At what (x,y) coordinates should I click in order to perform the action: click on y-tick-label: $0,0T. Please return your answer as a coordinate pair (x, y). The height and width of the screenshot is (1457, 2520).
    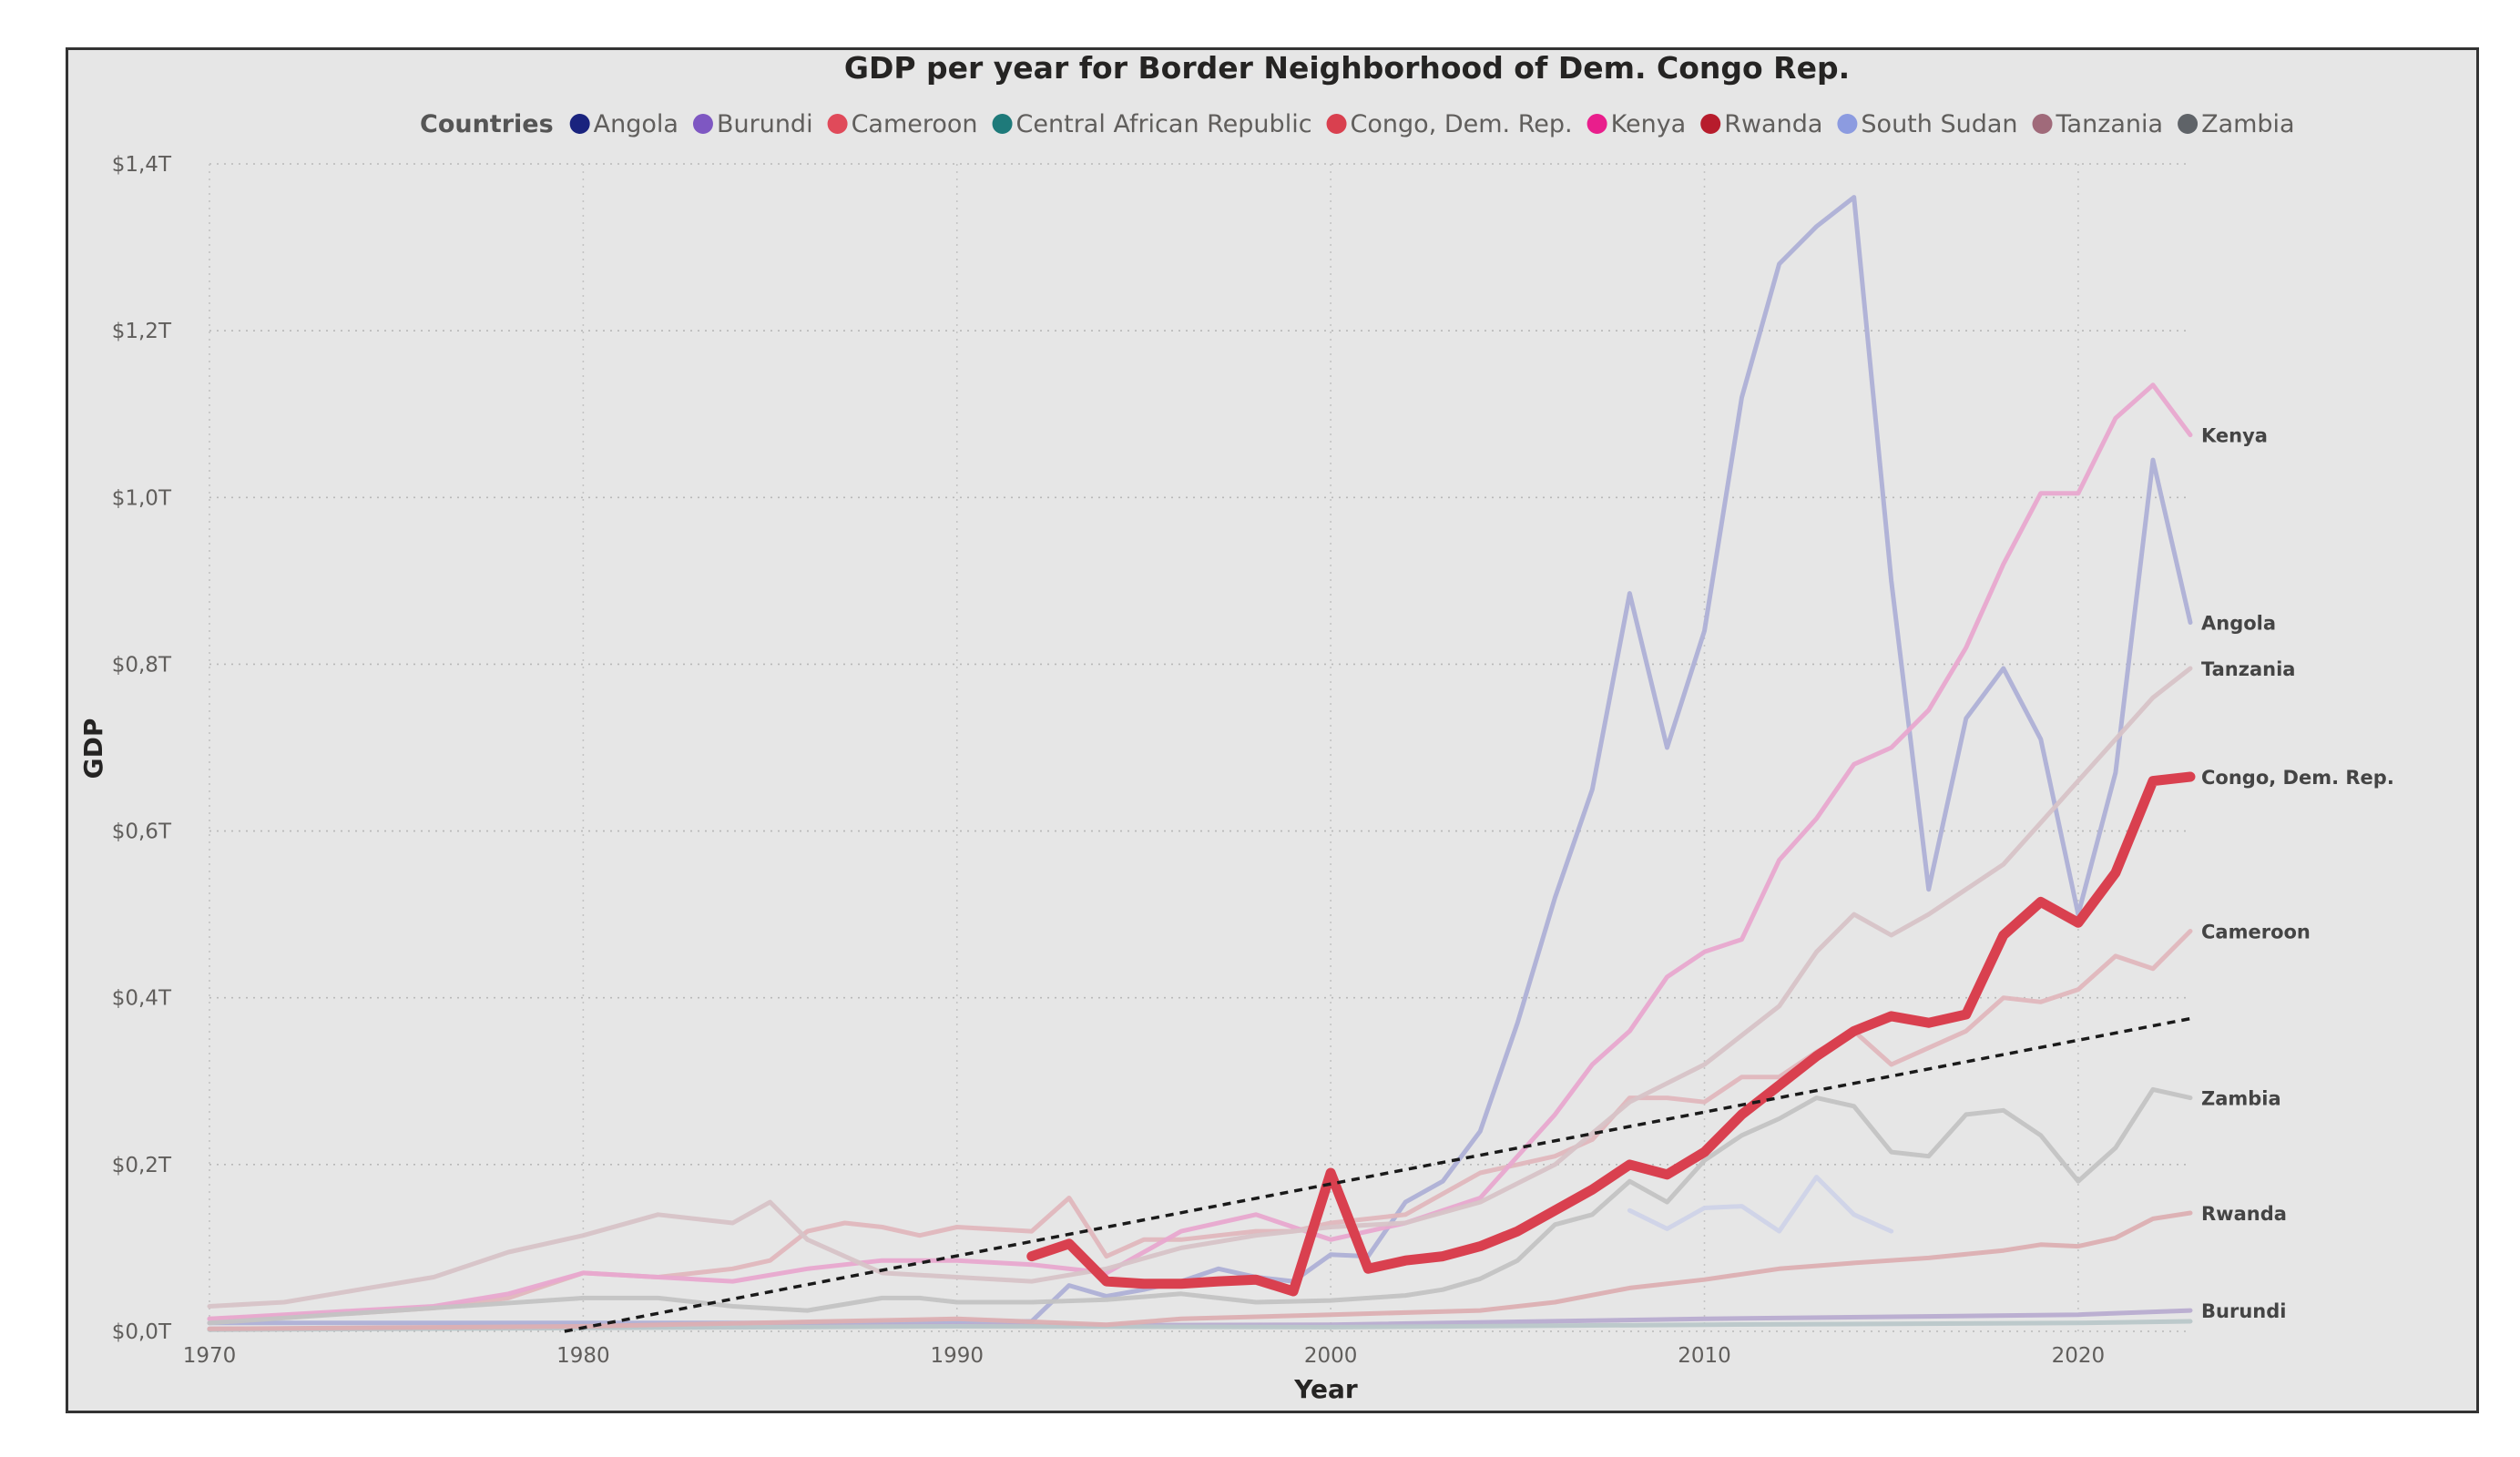
    Looking at the image, I should click on (142, 1332).